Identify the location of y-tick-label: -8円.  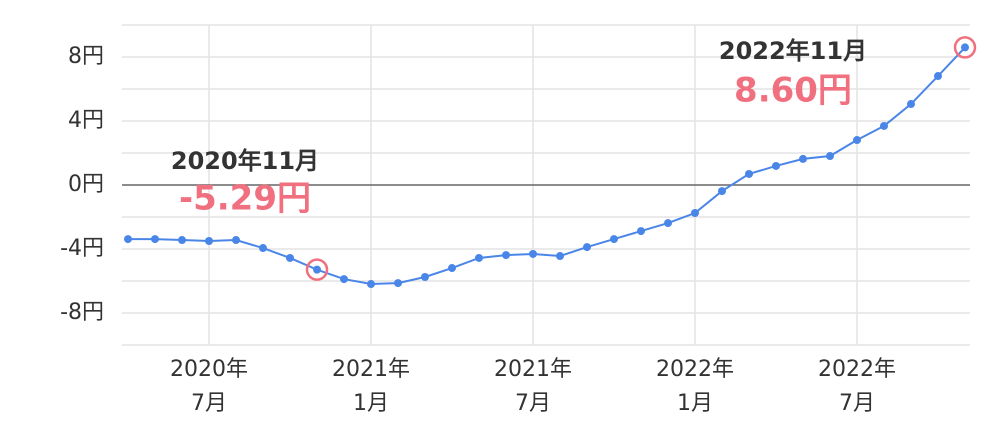
(82, 312).